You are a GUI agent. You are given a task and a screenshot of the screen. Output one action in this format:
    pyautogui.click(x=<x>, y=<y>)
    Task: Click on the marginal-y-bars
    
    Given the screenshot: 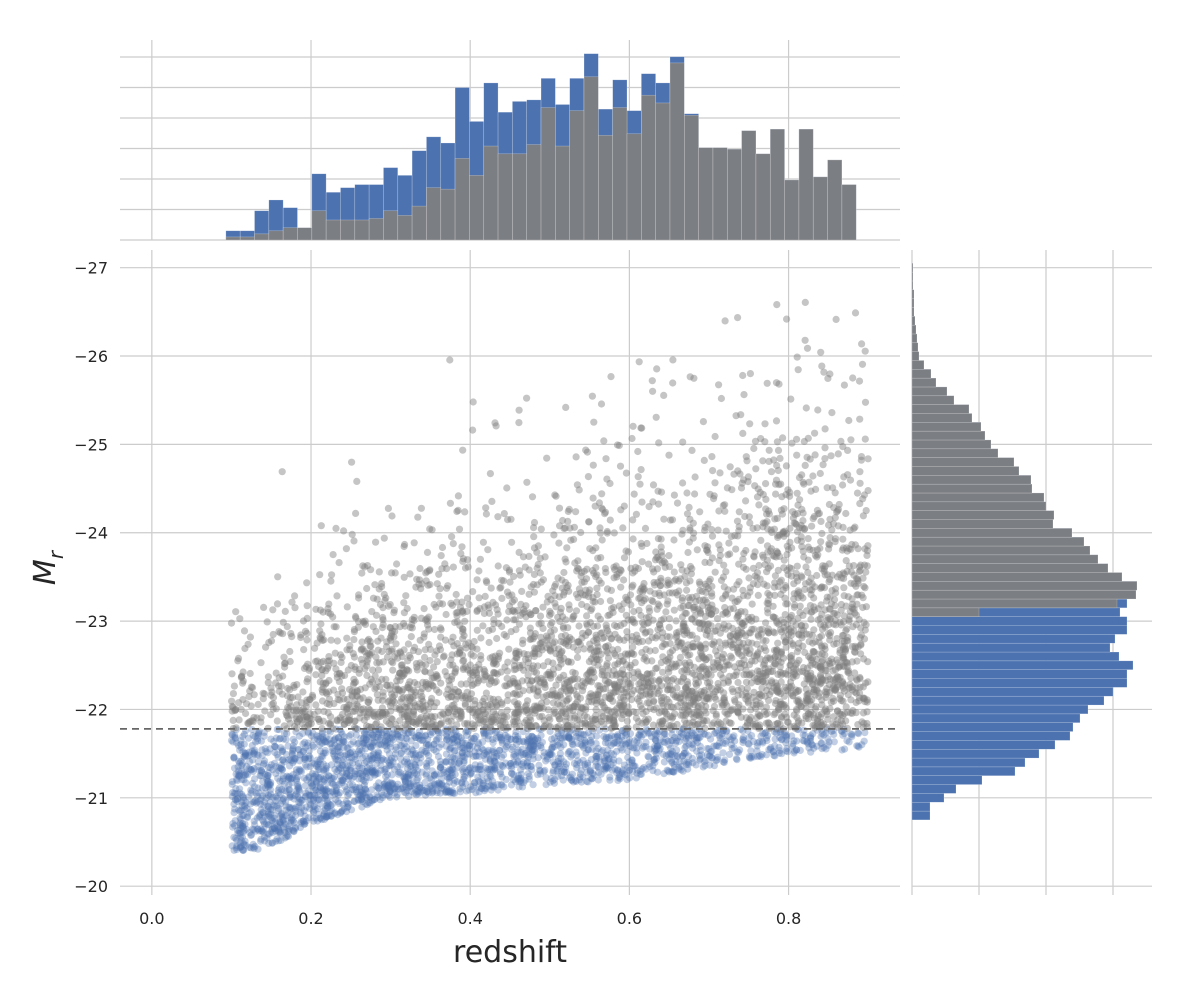 What is the action you would take?
    pyautogui.click(x=1025, y=542)
    